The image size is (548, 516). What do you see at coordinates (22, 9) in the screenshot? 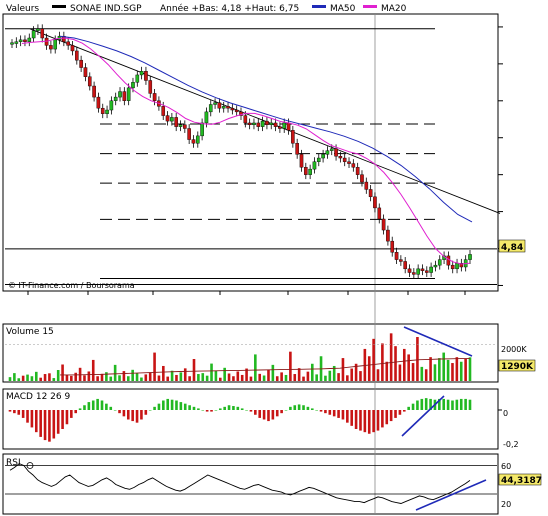
I see `valeurs-label: Valeurs` at bounding box center [22, 9].